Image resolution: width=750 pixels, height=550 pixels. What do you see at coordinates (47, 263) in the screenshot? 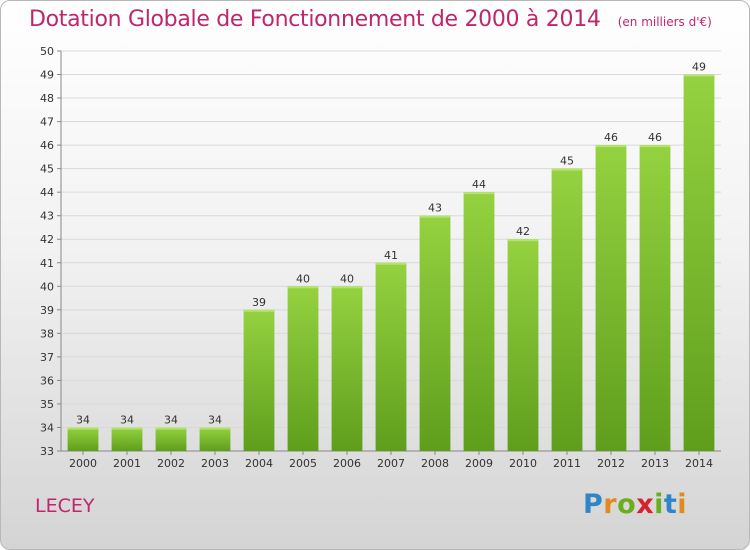
I see `y-tick-label: 41` at bounding box center [47, 263].